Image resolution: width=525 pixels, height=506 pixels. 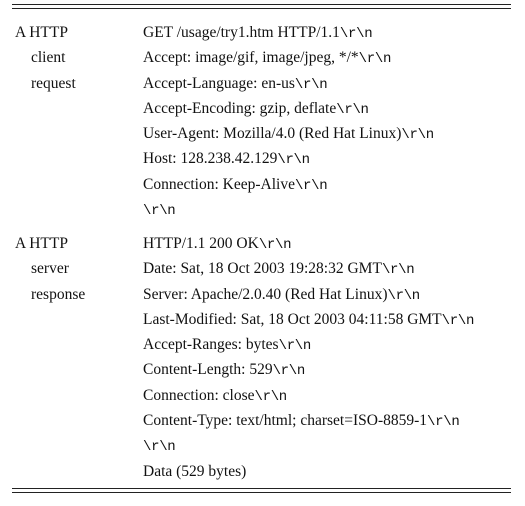 I want to click on response-label: A HTTP server response, so click(x=70, y=269).